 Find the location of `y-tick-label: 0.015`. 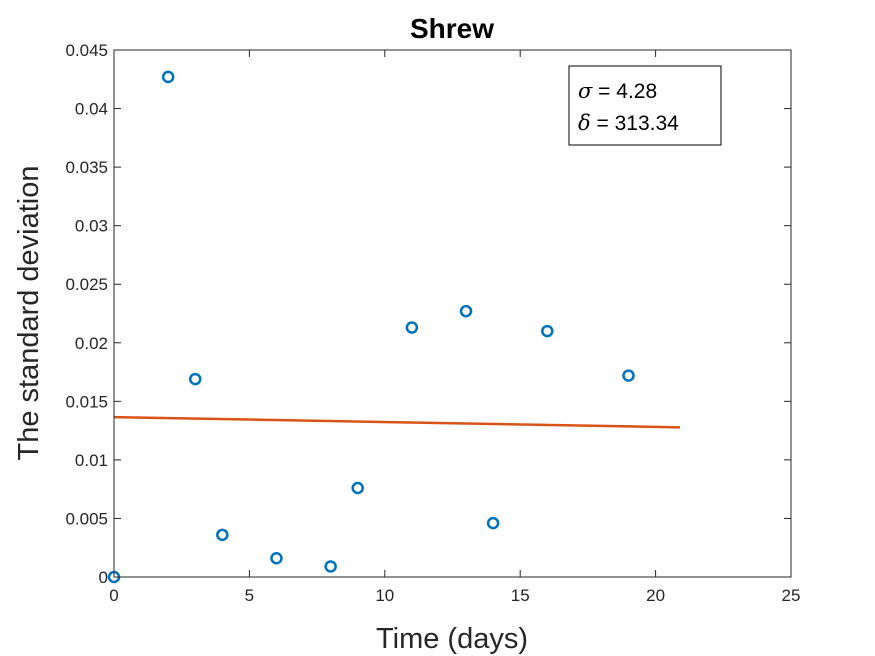

y-tick-label: 0.015 is located at coordinates (86, 401).